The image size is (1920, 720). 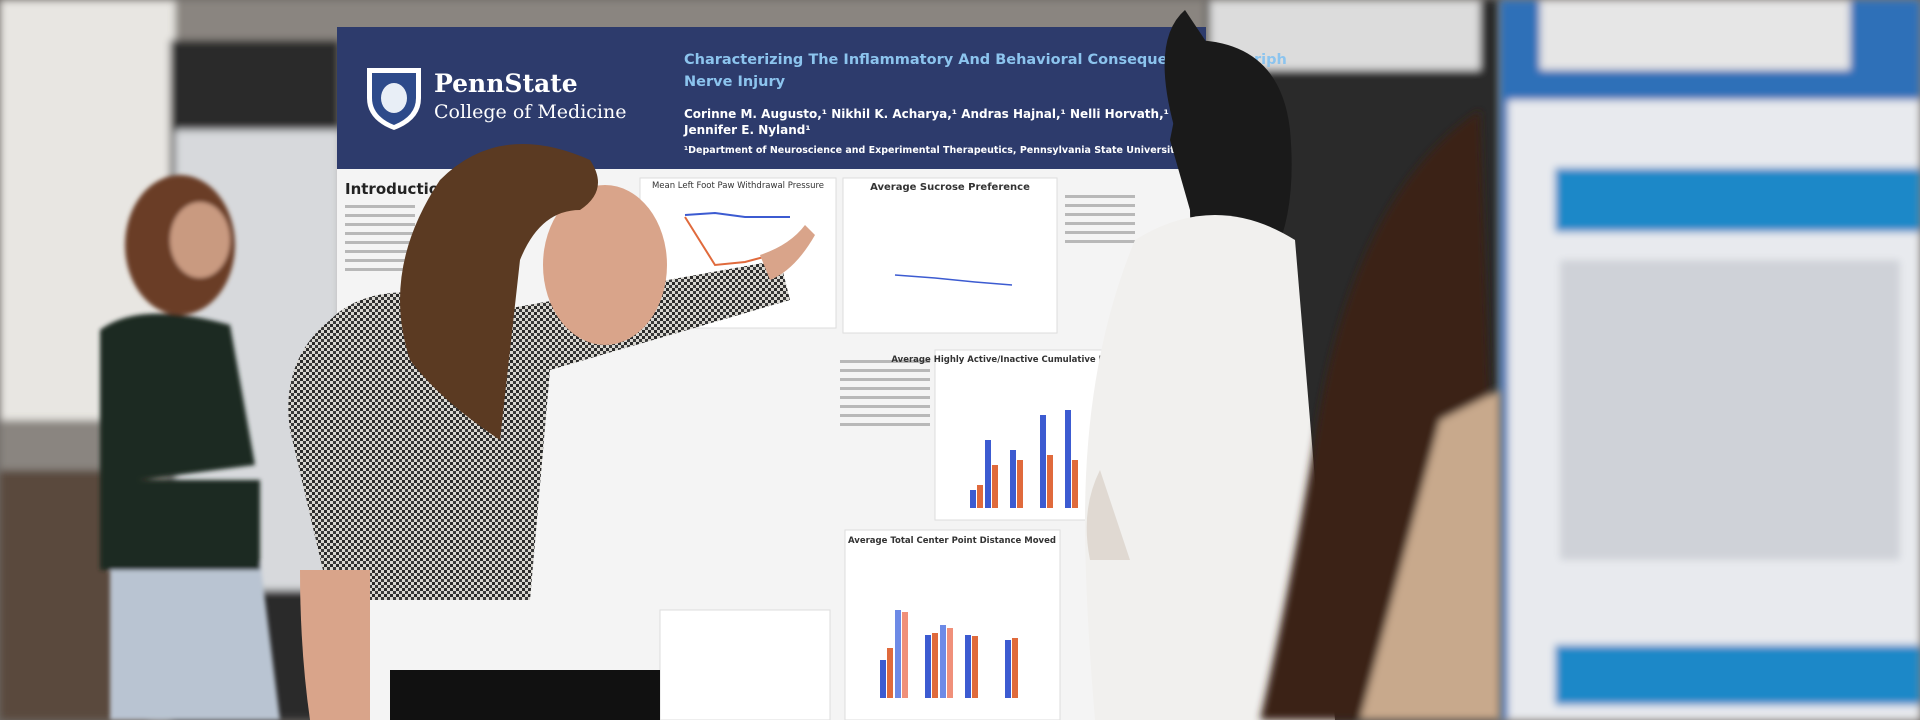 I want to click on figure-title: Average Sucrose Preference, so click(x=950, y=187).